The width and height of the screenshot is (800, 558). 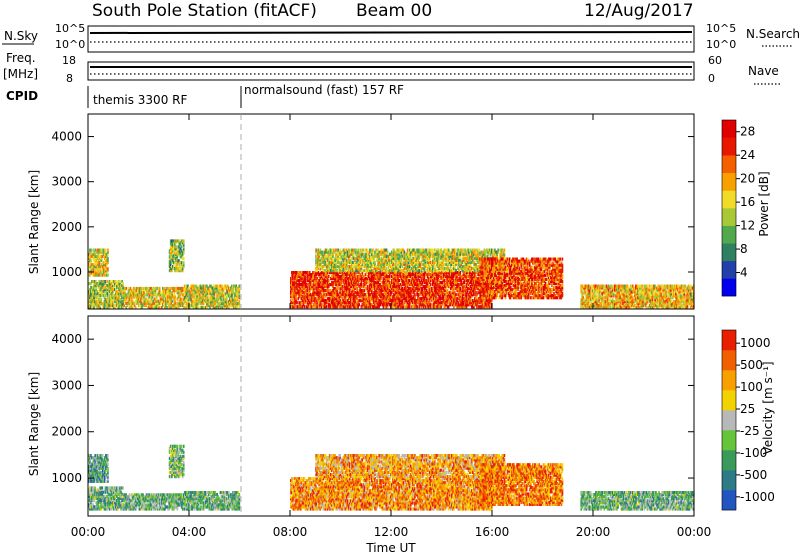 I want to click on nave-tick-top: 60, so click(x=715, y=60).